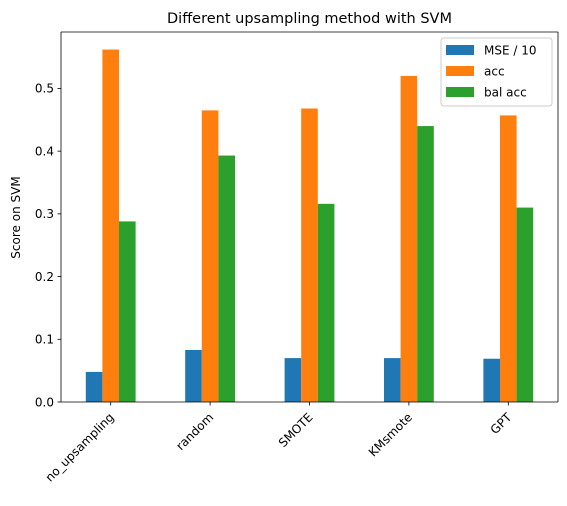 The height and width of the screenshot is (506, 567). What do you see at coordinates (390, 434) in the screenshot?
I see `x-tick-label: KMsmote` at bounding box center [390, 434].